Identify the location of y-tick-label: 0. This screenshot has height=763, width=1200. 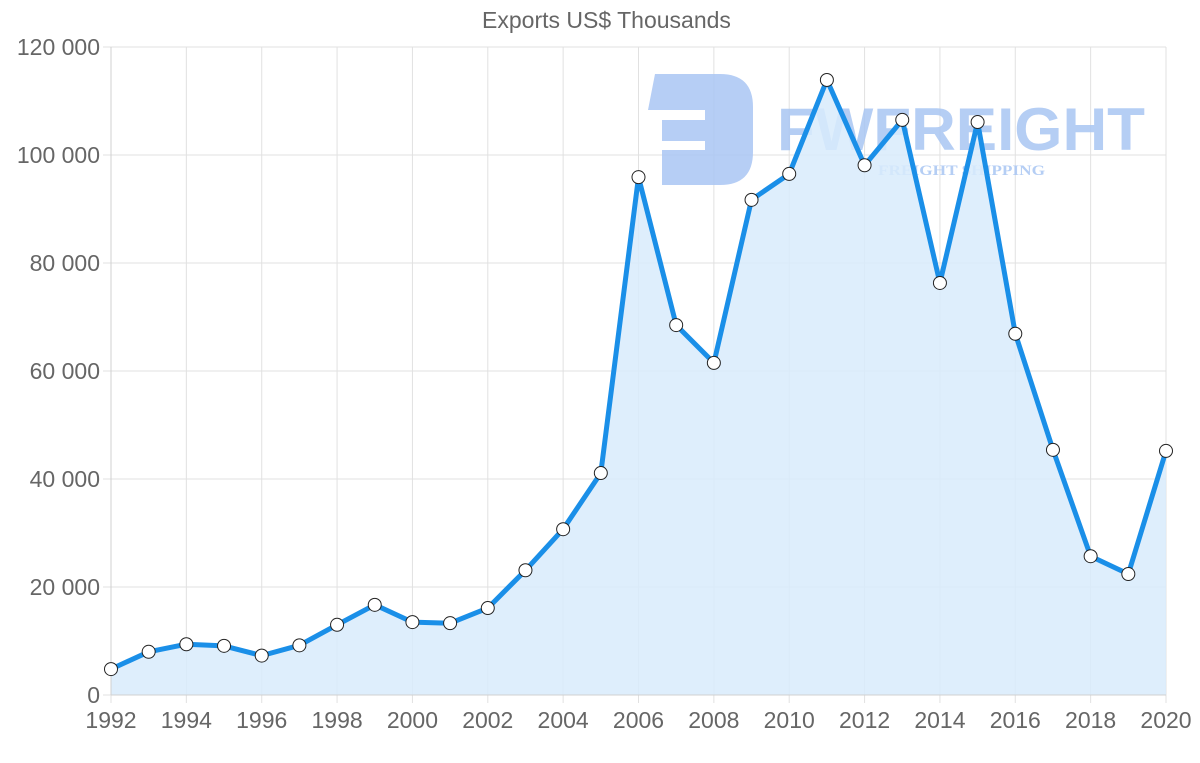
(93, 695).